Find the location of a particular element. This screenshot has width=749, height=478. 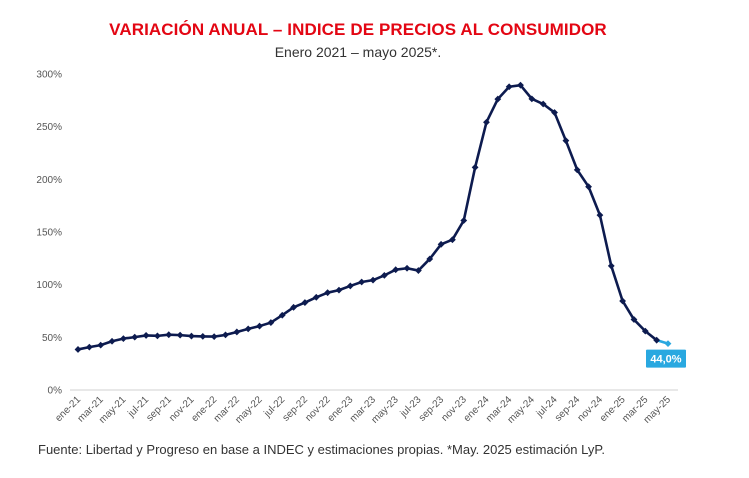

data-label-box is located at coordinates (666, 358).